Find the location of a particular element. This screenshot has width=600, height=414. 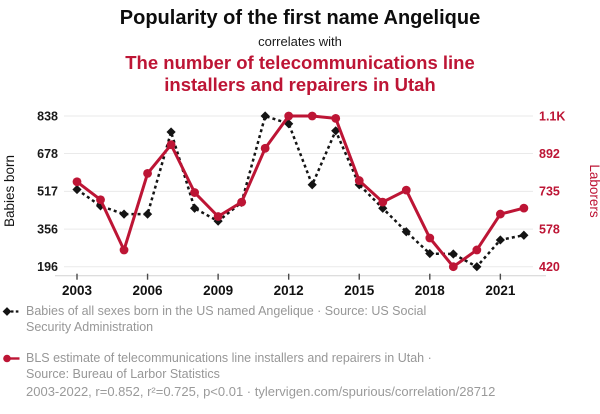

svg-text: 2009 is located at coordinates (218, 290).